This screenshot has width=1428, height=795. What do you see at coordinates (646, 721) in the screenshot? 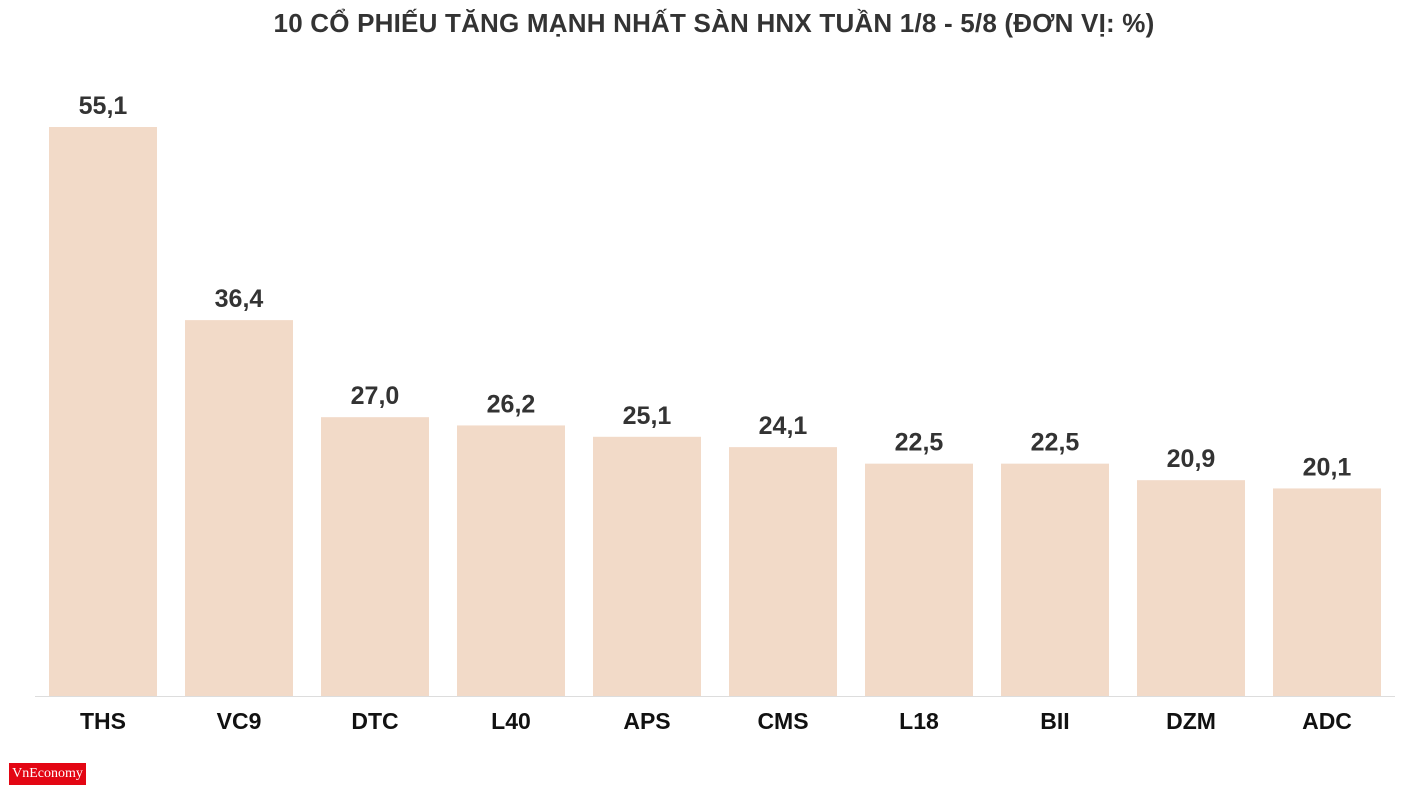
I see `category-label: APS` at bounding box center [646, 721].